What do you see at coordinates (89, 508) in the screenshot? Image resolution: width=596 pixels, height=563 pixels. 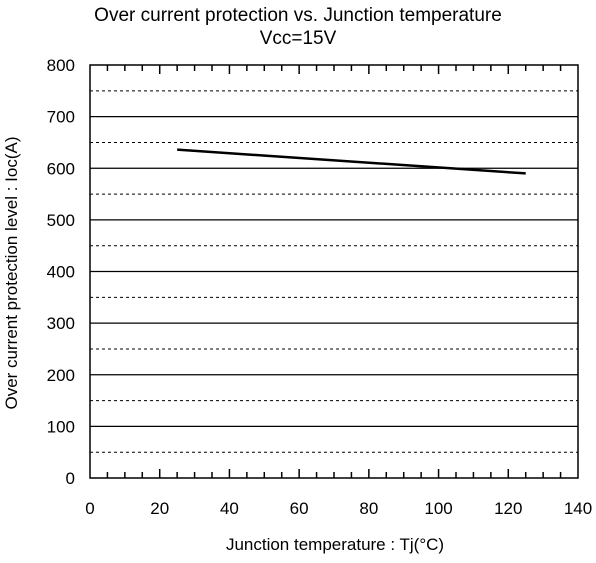 I see `x-tick-label: 0` at bounding box center [89, 508].